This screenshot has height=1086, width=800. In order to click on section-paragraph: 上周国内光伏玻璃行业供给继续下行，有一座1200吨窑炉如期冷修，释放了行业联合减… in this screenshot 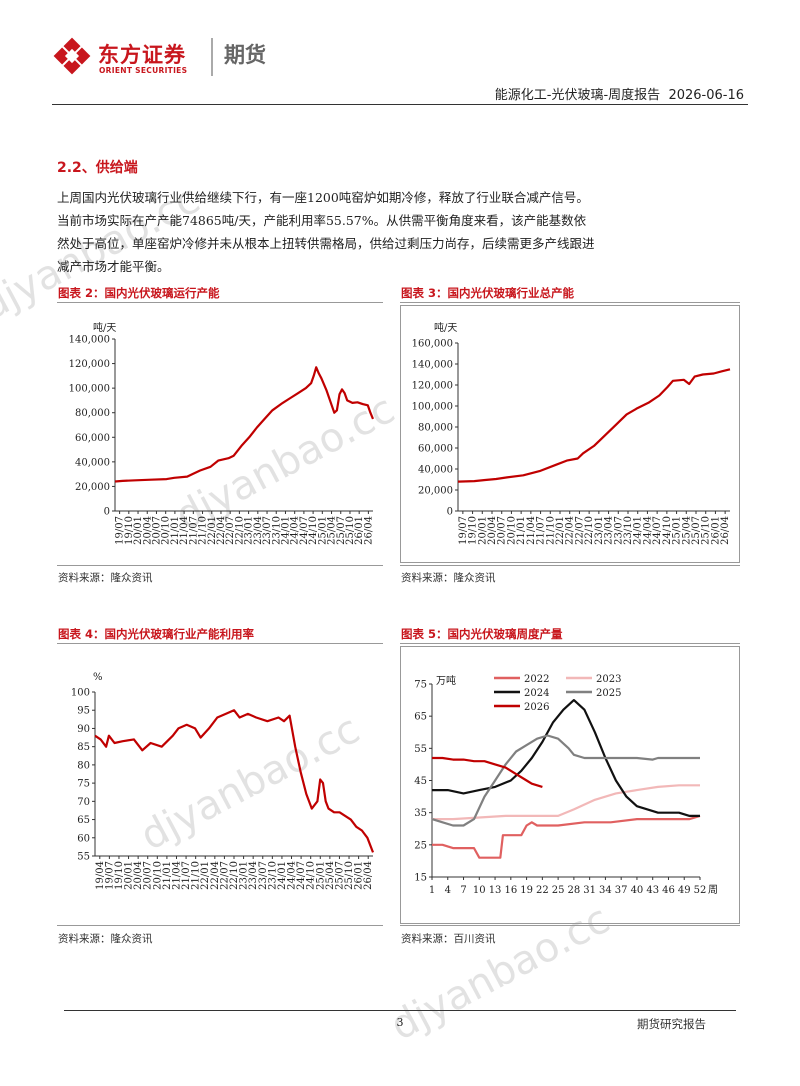, I will do `click(326, 232)`.